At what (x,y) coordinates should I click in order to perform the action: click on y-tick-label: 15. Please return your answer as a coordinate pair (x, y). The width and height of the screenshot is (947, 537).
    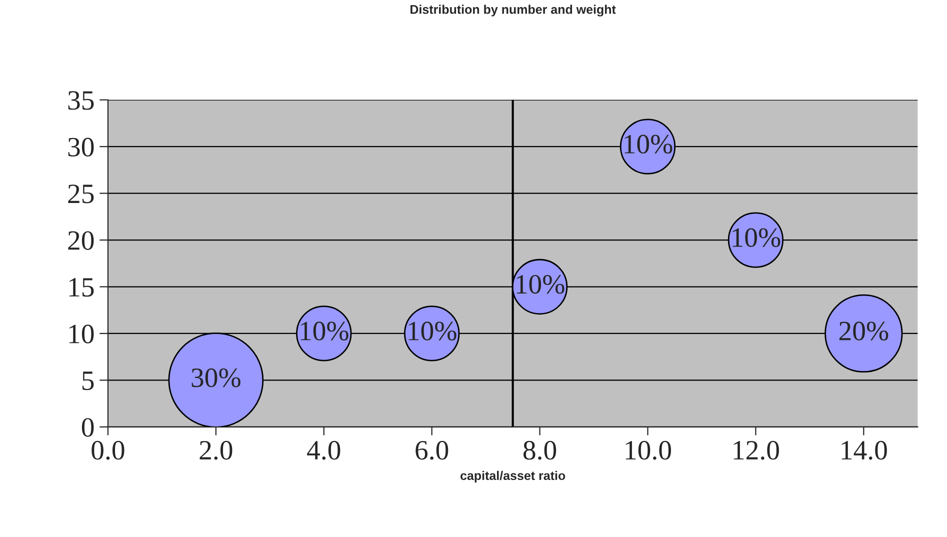
    Looking at the image, I should click on (81, 287).